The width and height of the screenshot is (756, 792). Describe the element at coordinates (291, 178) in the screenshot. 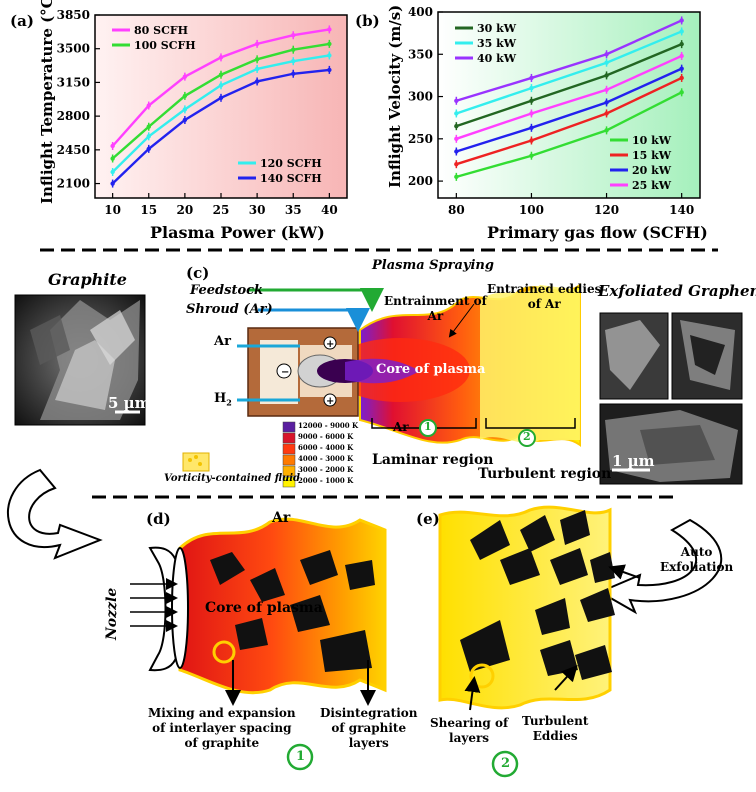

I see `chart-a-legend-label: 140 SCFH` at that location.